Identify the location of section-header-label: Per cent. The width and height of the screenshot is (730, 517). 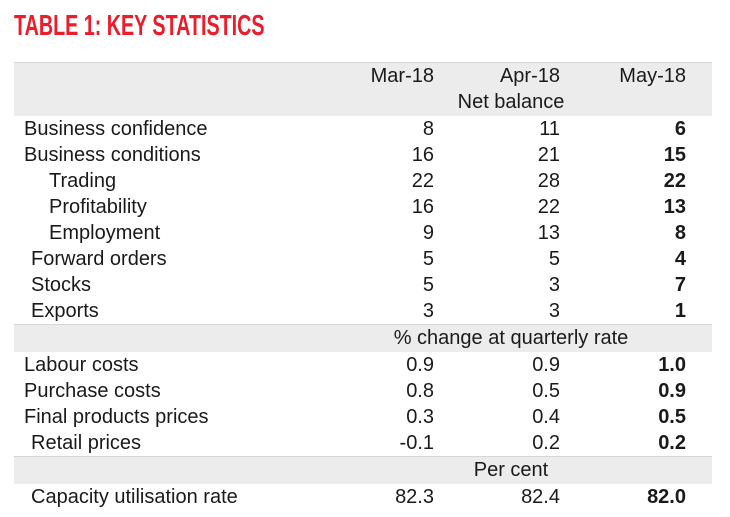
(511, 470).